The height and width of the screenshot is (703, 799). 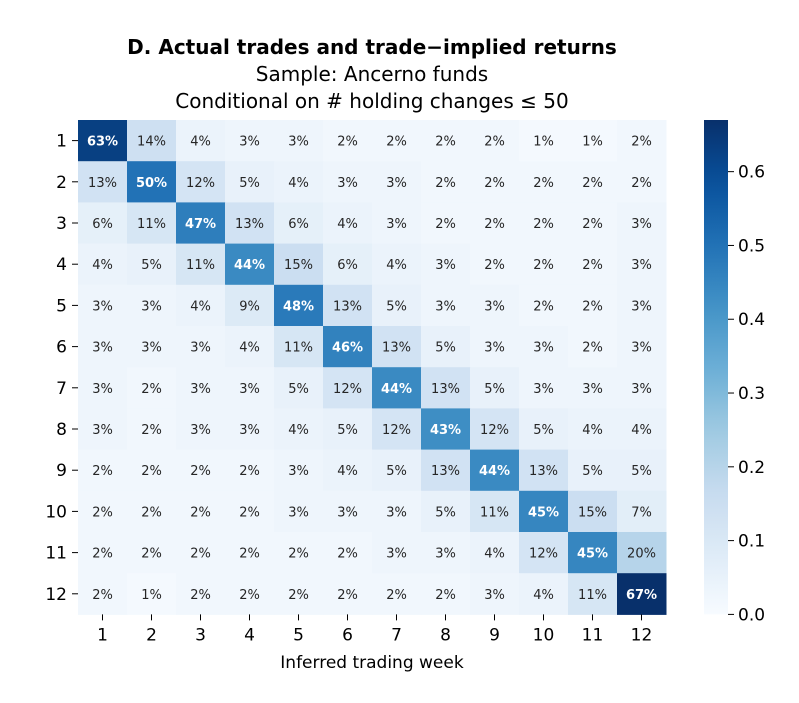 I want to click on cell-value-label: 63%, so click(x=102, y=142).